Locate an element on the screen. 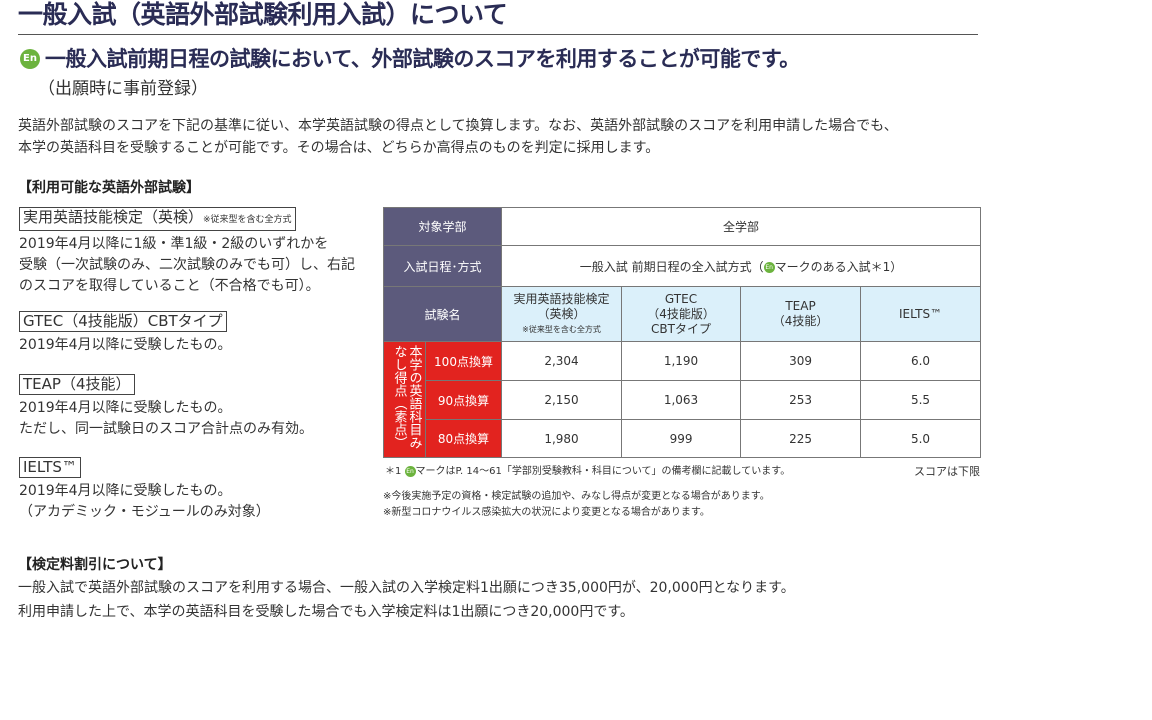  exam-name: GTEC（4技能版）CBTタイプ is located at coordinates (123, 321).